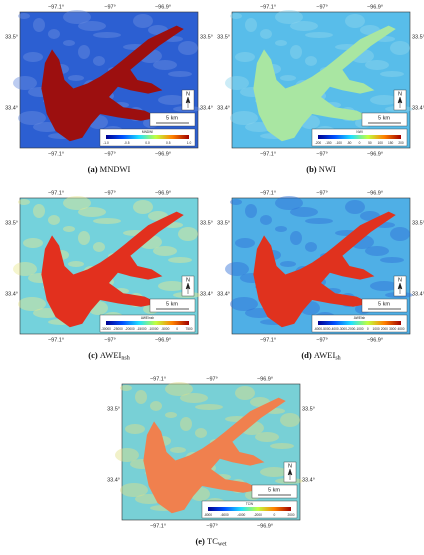 The height and width of the screenshot is (555, 424). I want to click on colorbar-tick: 50, so click(370, 143).